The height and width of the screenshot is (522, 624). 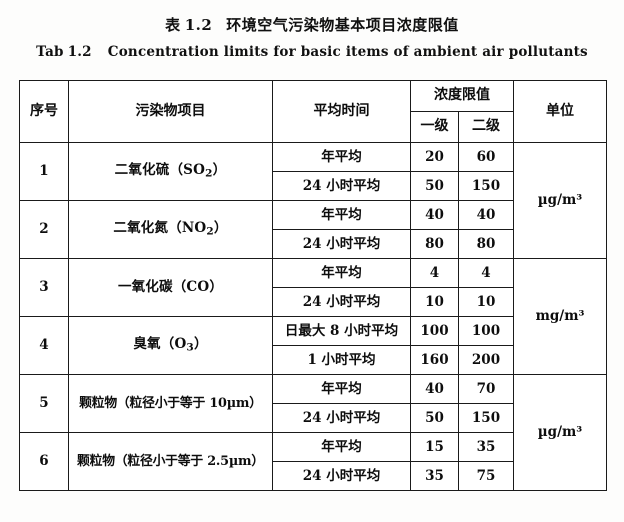 I want to click on cell-pollutant-item: 颗粒物（粒径小于等于 2.5µm）, so click(x=170, y=461).